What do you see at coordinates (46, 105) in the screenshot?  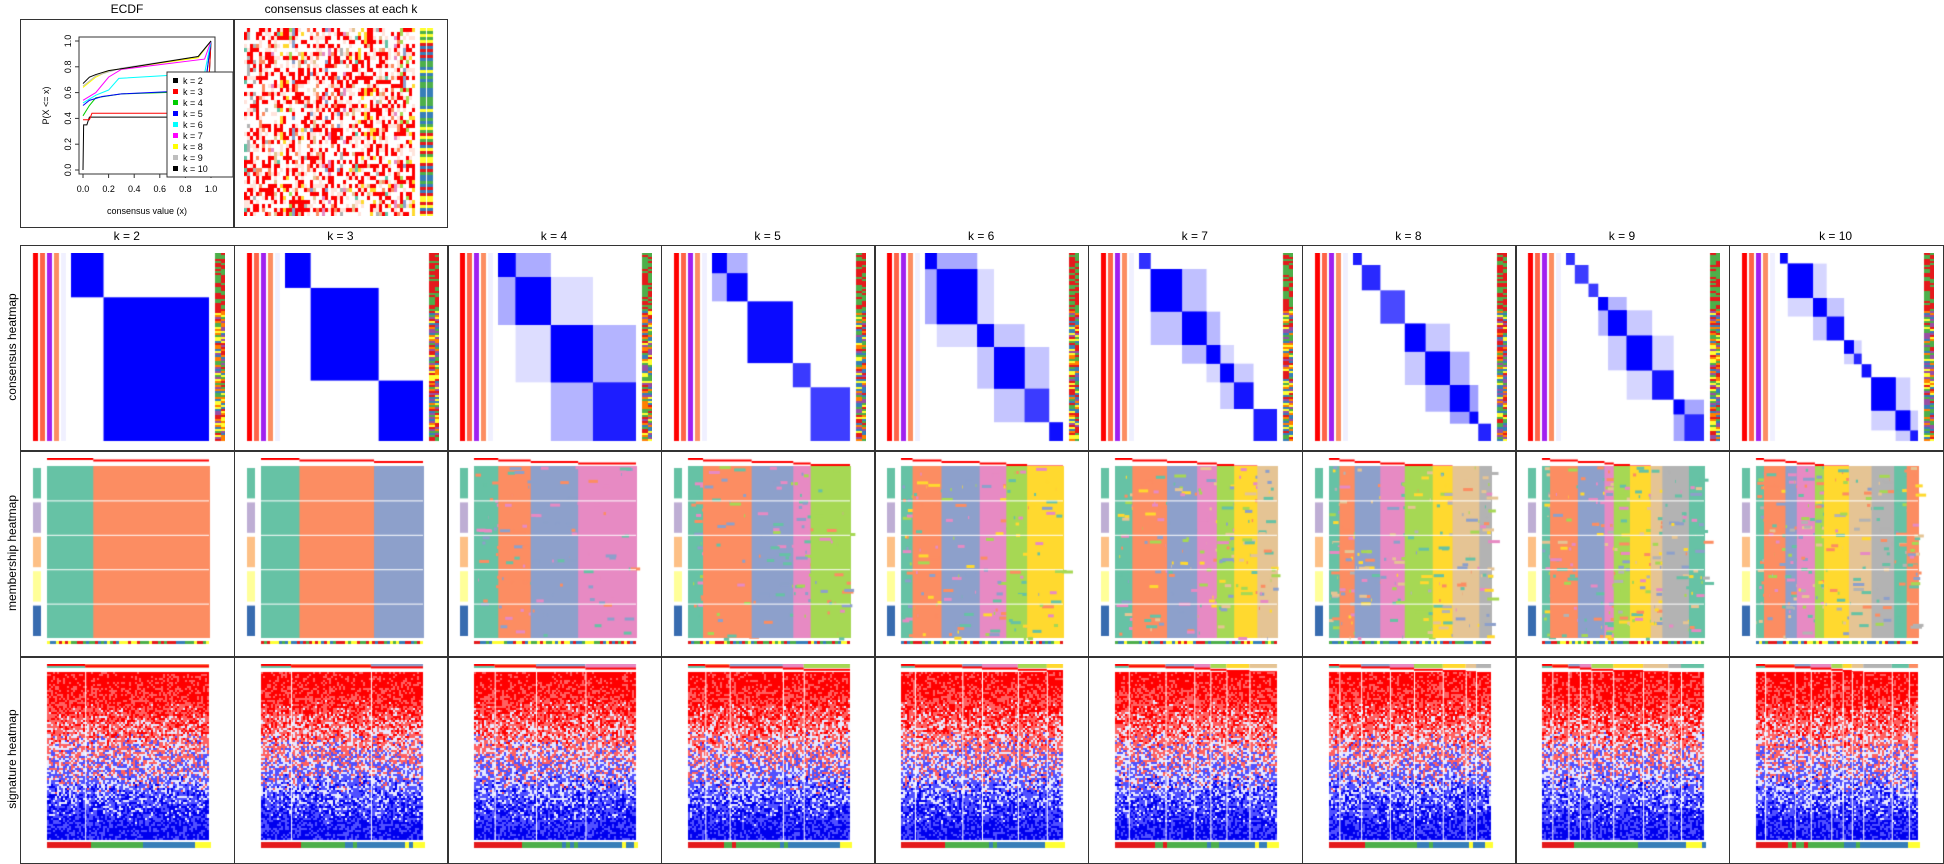 I see `y-axis-label: P(X <= x)` at bounding box center [46, 105].